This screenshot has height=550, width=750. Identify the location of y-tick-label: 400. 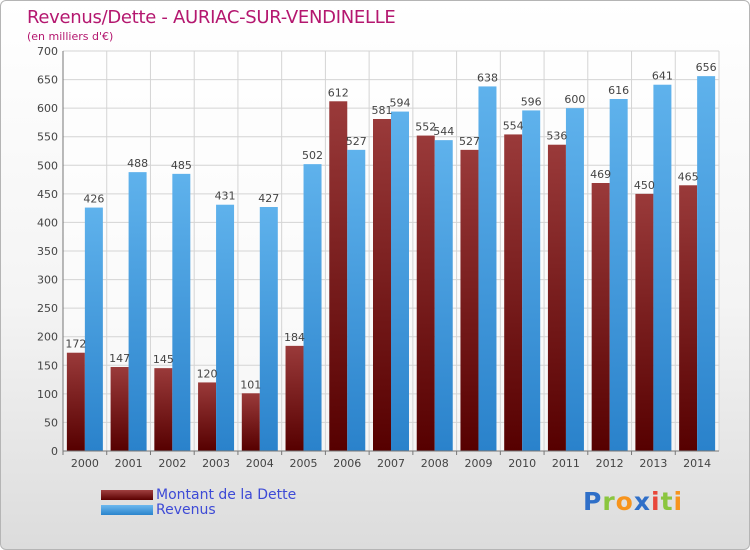
(47, 222).